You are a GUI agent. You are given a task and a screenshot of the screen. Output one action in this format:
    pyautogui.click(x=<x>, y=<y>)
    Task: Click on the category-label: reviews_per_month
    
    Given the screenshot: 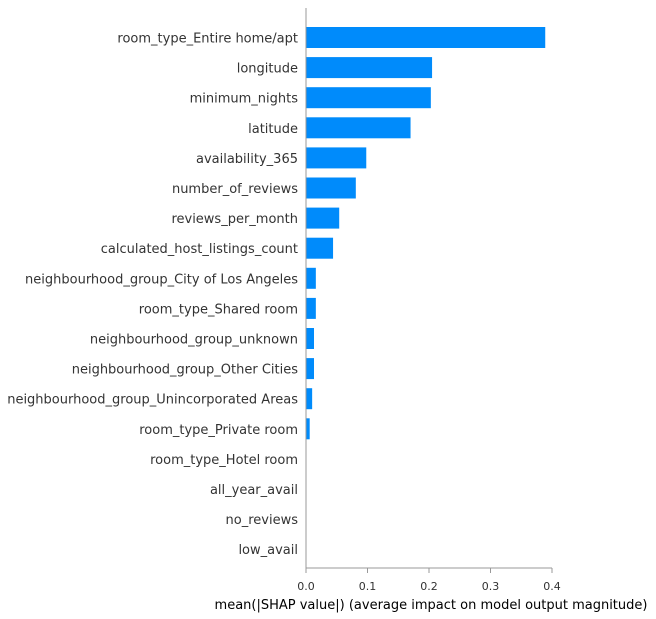 What is the action you would take?
    pyautogui.click(x=234, y=219)
    